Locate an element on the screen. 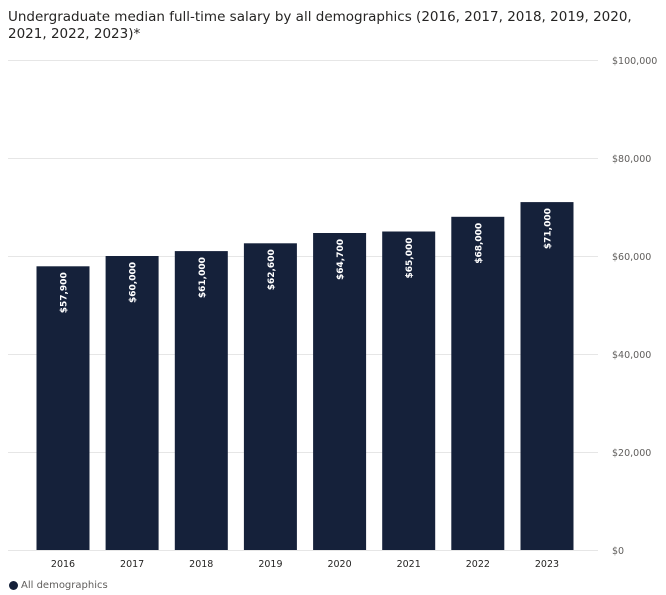 The height and width of the screenshot is (595, 666). bar-2018 is located at coordinates (201, 400).